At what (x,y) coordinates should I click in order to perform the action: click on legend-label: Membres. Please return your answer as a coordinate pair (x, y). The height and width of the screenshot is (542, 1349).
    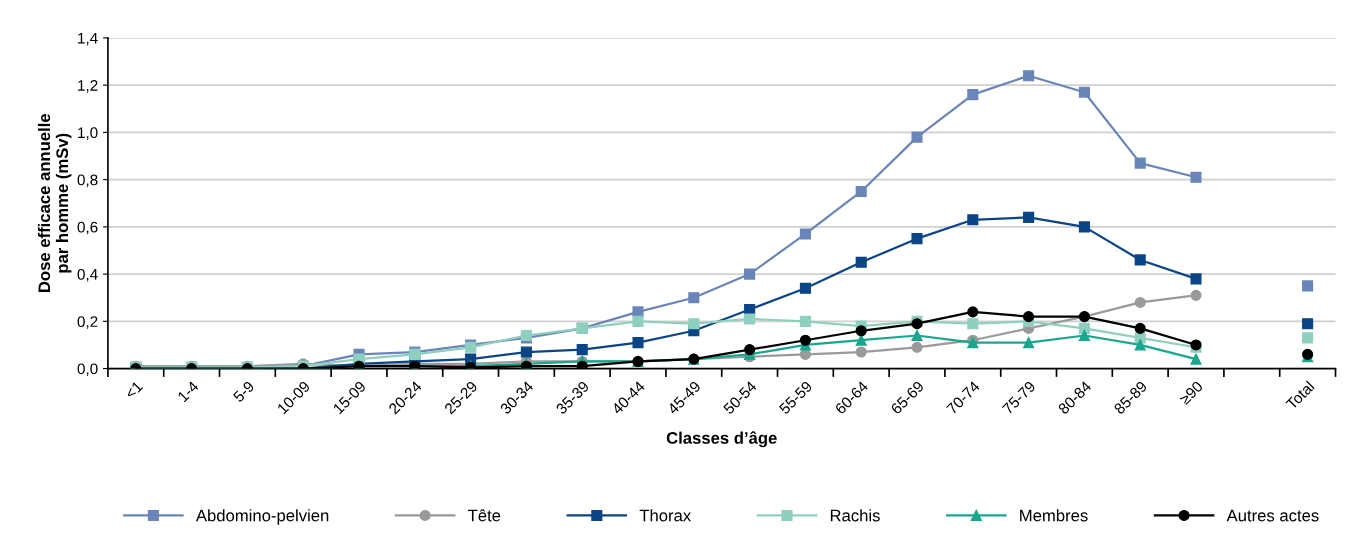
    Looking at the image, I should click on (1054, 515).